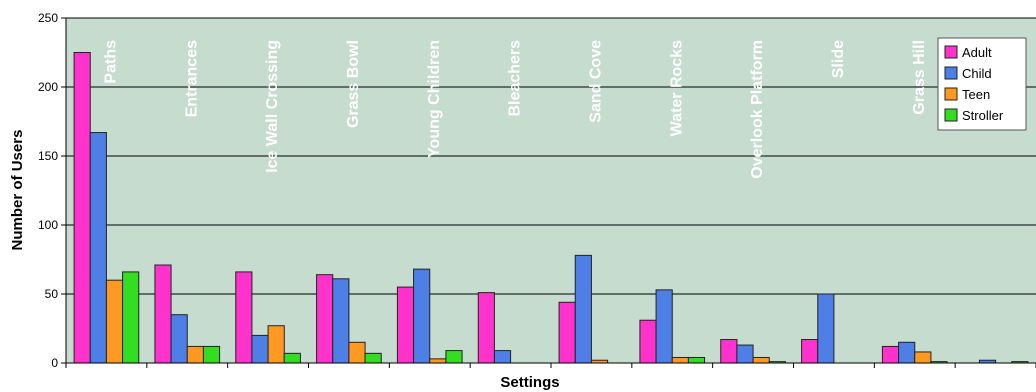 The image size is (1036, 392). Describe the element at coordinates (48, 225) in the screenshot. I see `y-tick-label: 100` at that location.